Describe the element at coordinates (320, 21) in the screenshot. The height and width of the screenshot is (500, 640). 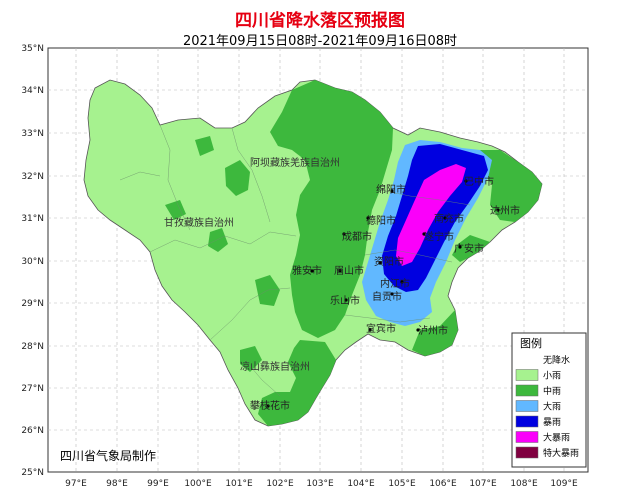
I see `map-title: 四川省降水落区预报图` at that location.